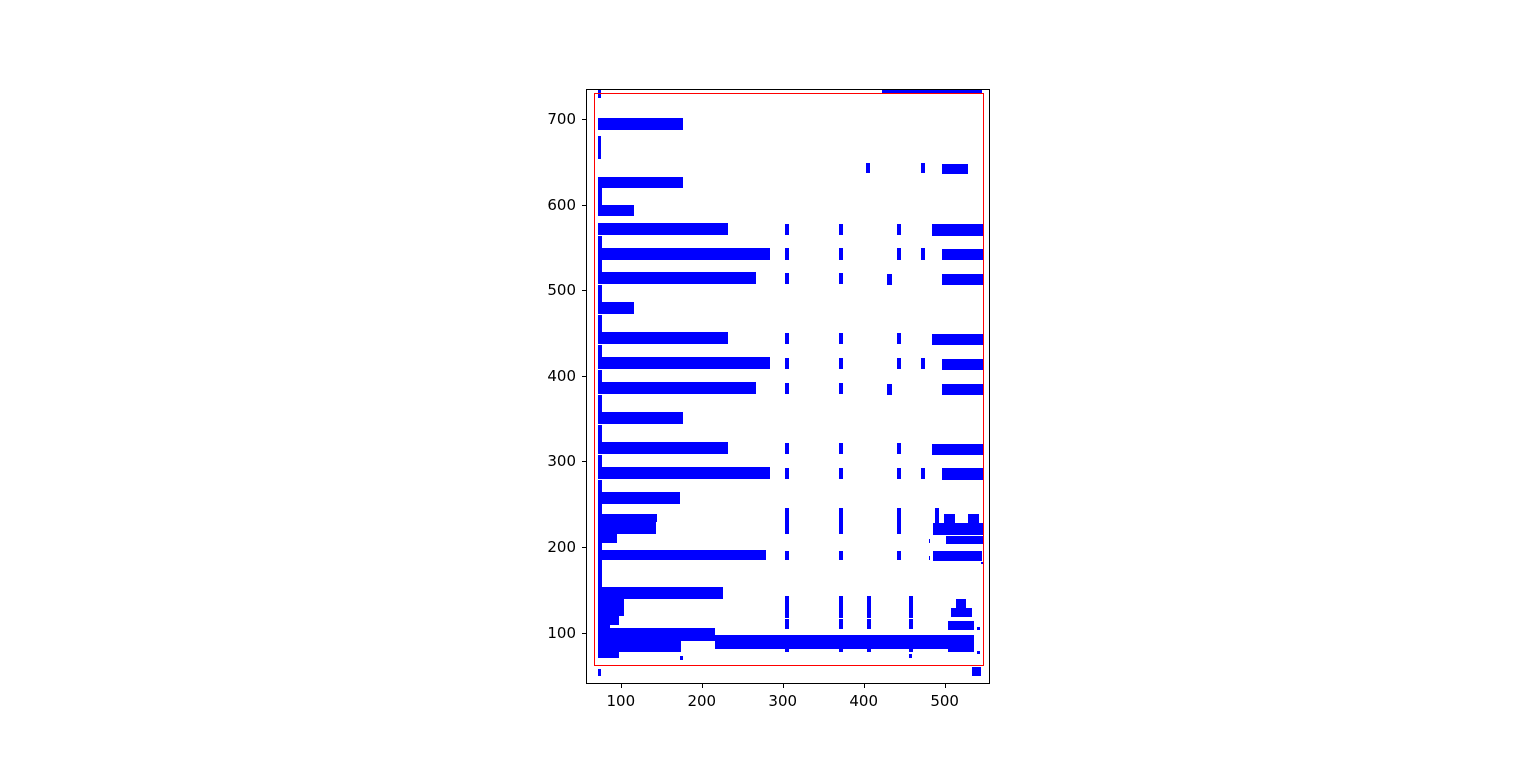 The width and height of the screenshot is (1536, 767). Describe the element at coordinates (561, 290) in the screenshot. I see `y-axis-tick-label: 500` at that location.